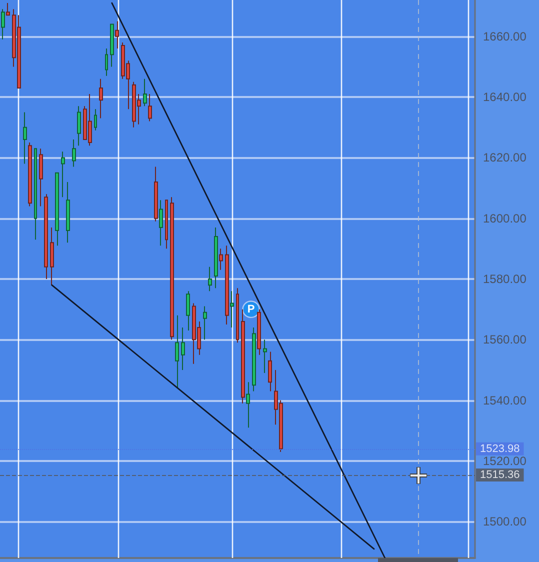 This screenshot has height=562, width=539. What do you see at coordinates (251, 309) in the screenshot?
I see `annotation: P` at bounding box center [251, 309].